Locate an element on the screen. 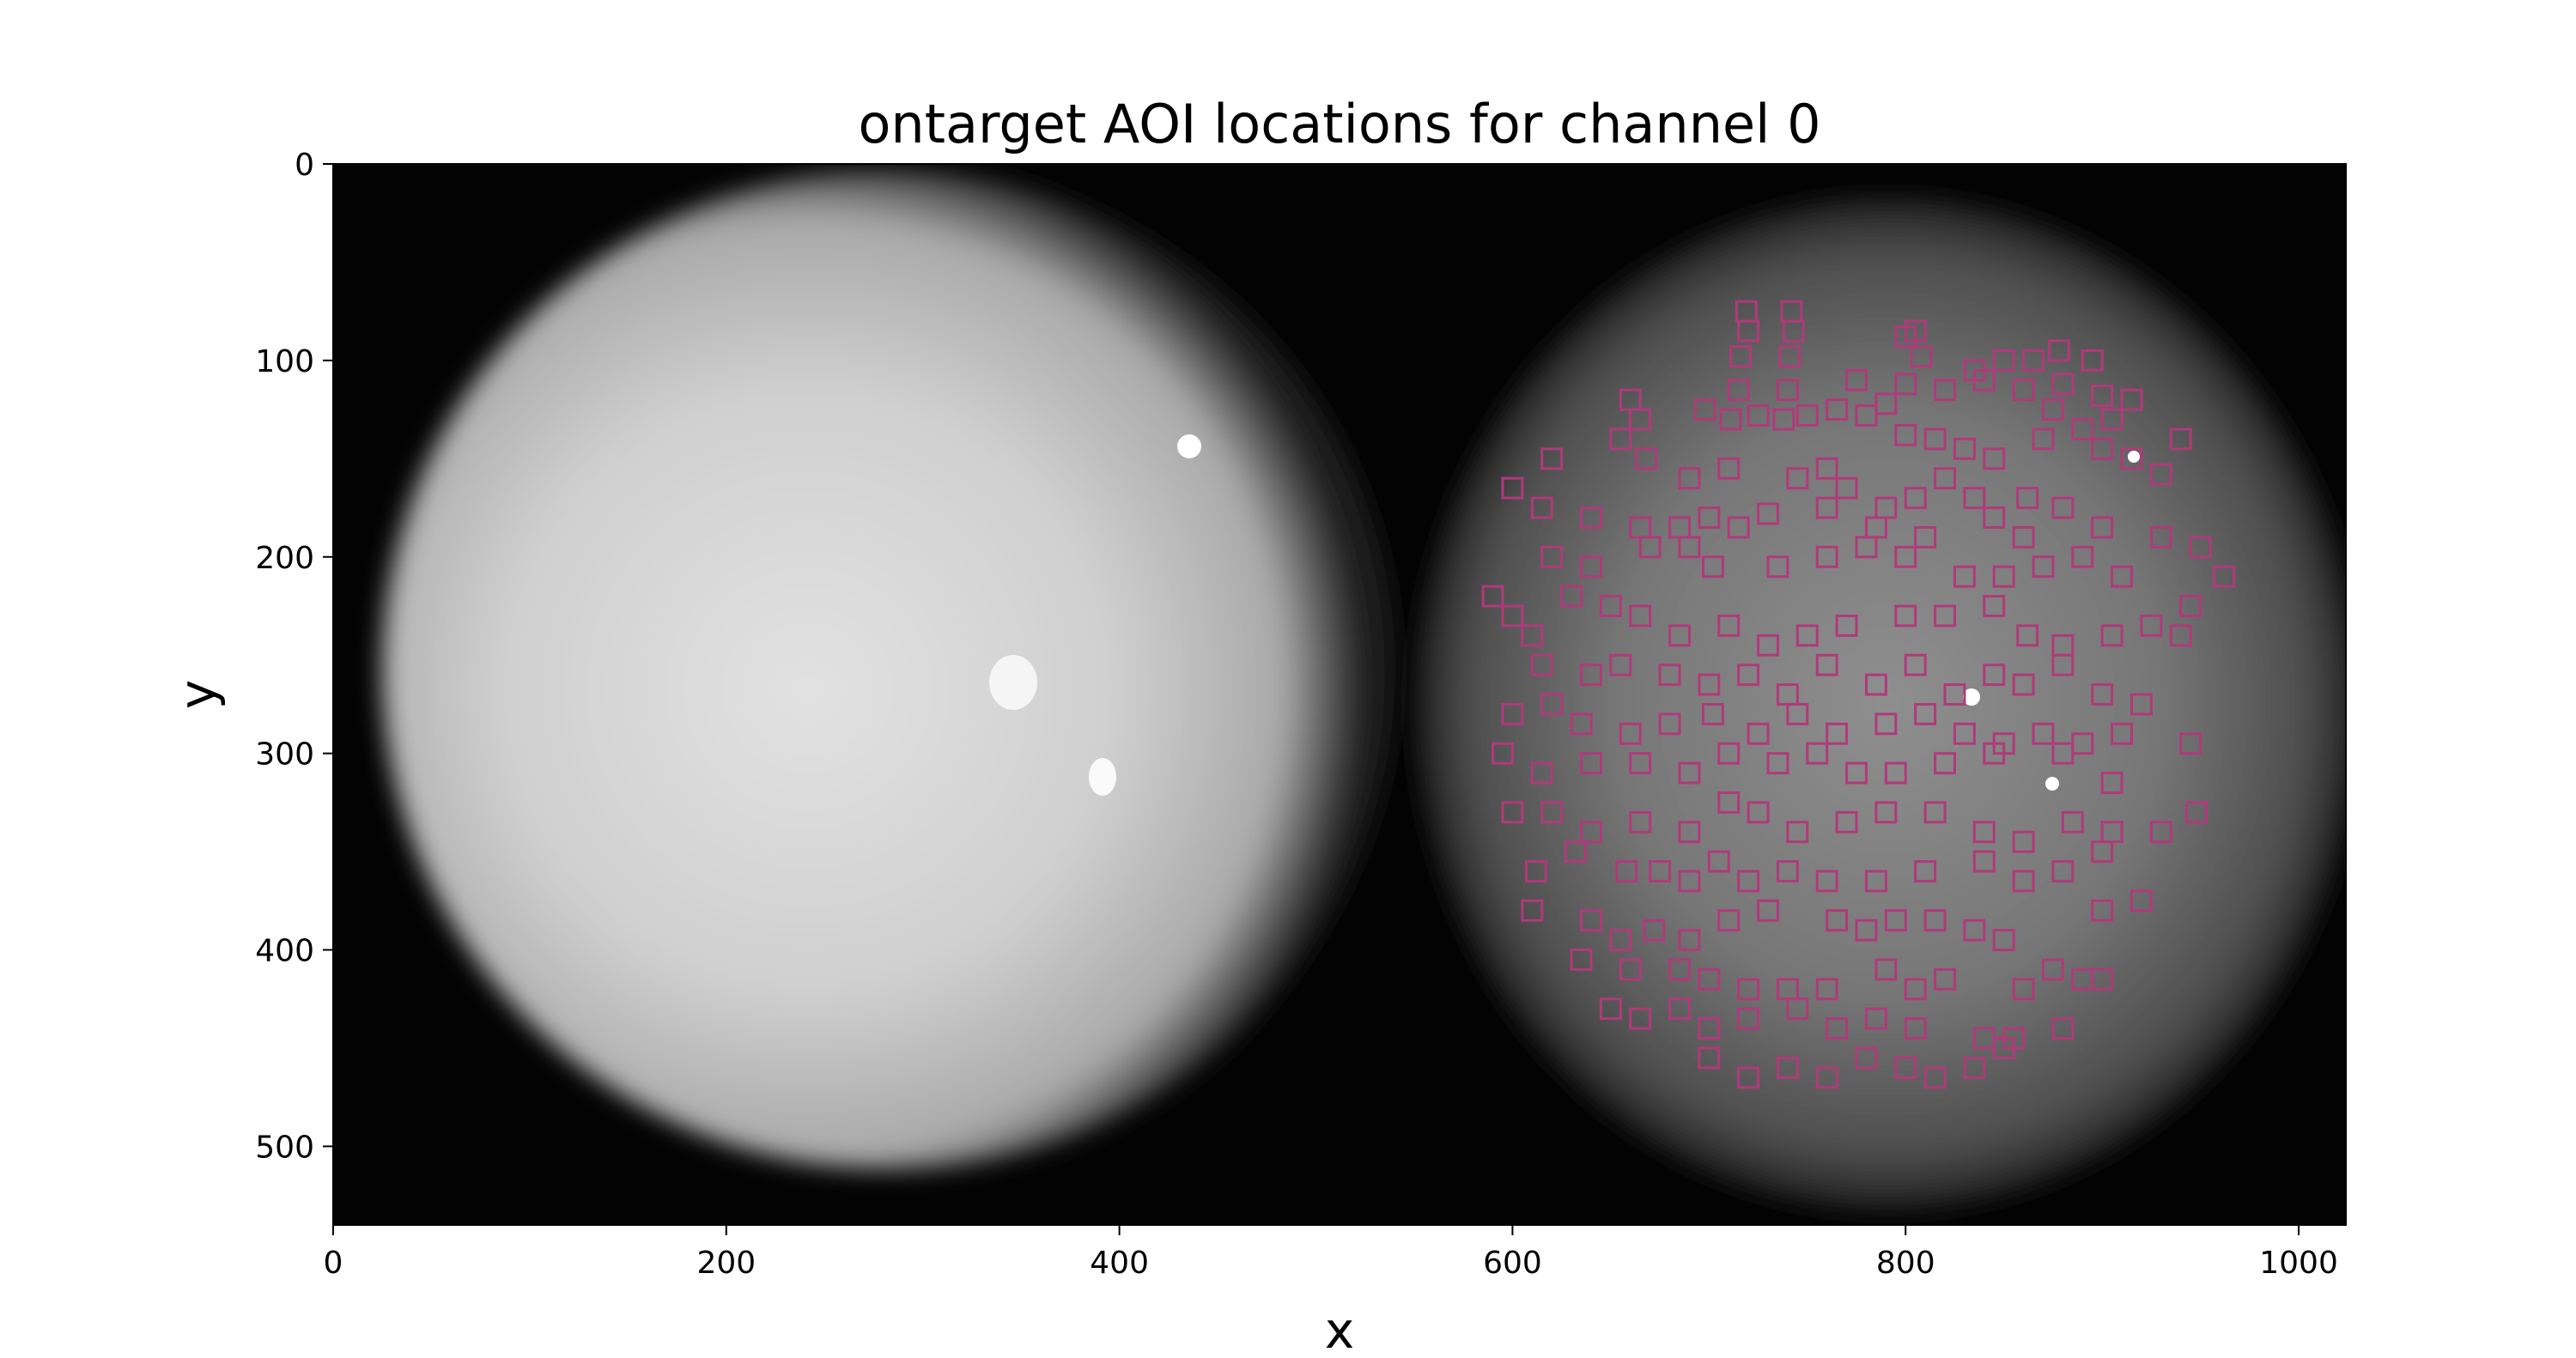 This screenshot has width=2576, height=1358. y-axis-label: y is located at coordinates (197, 695).